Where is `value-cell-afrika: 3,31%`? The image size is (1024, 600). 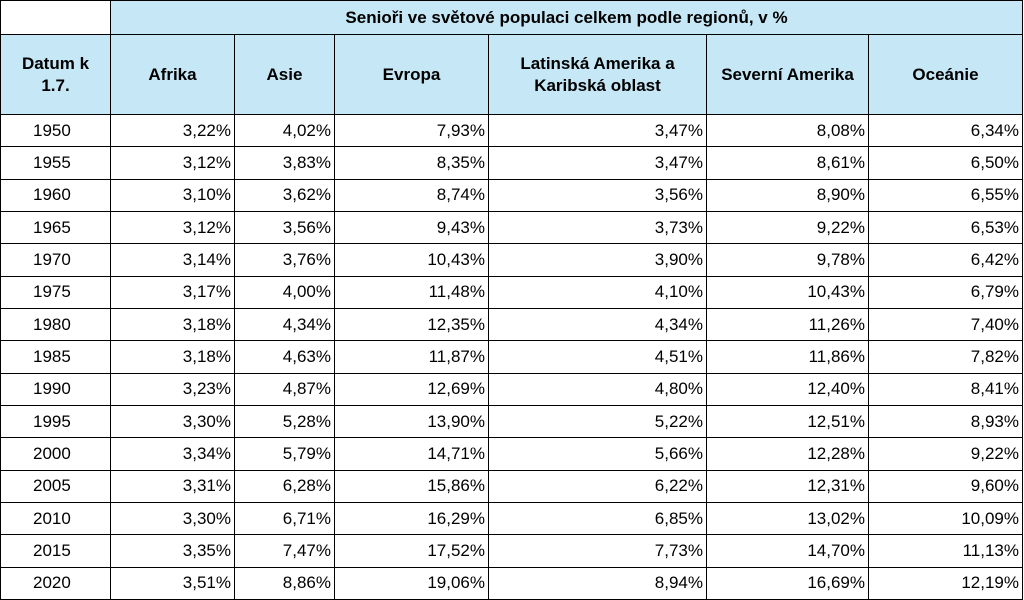
value-cell-afrika: 3,31% is located at coordinates (172, 486).